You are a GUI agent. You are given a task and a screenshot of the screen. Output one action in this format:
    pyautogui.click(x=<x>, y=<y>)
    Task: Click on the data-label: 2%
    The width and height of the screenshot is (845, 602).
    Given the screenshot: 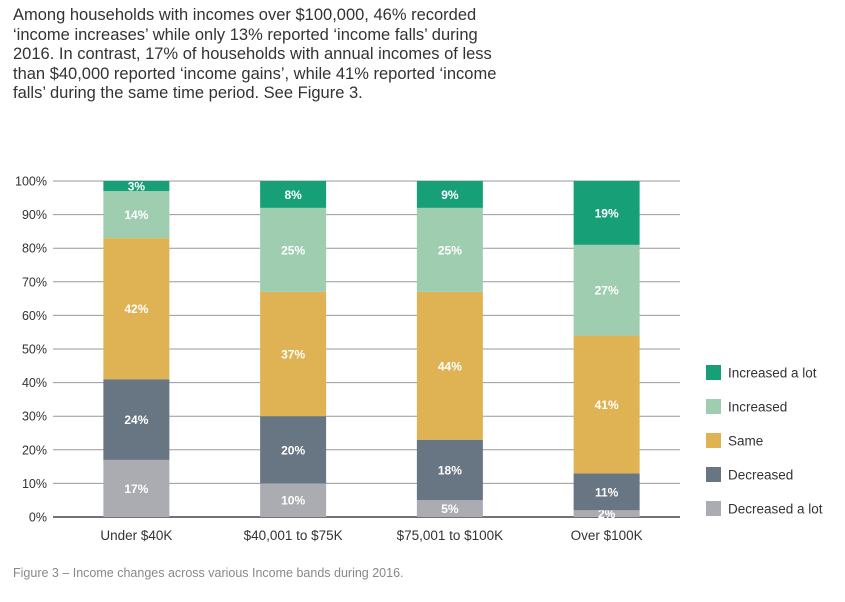 What is the action you would take?
    pyautogui.click(x=607, y=514)
    